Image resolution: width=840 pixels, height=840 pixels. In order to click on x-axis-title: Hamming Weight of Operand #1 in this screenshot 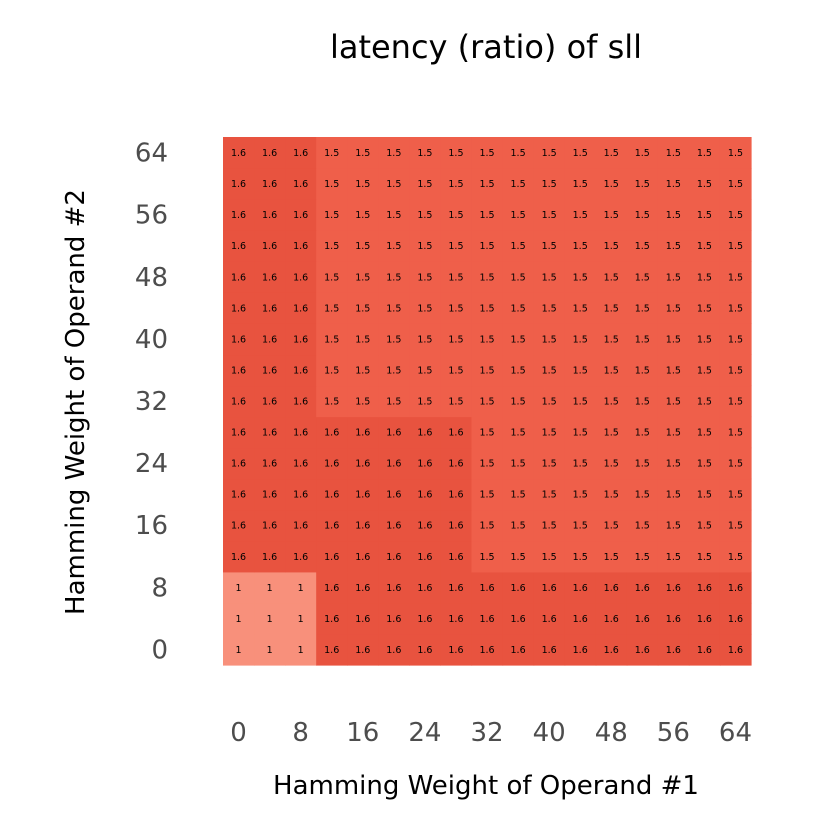, I will do `click(486, 786)`.